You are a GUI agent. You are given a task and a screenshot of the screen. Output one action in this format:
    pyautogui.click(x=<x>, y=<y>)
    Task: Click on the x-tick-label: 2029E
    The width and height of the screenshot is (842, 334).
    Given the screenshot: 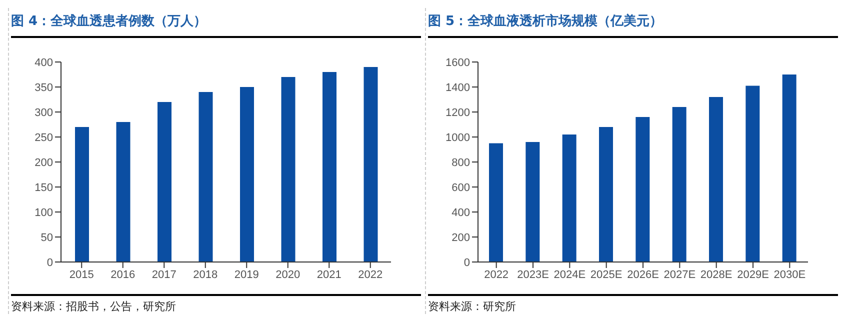 What is the action you would take?
    pyautogui.click(x=753, y=274)
    